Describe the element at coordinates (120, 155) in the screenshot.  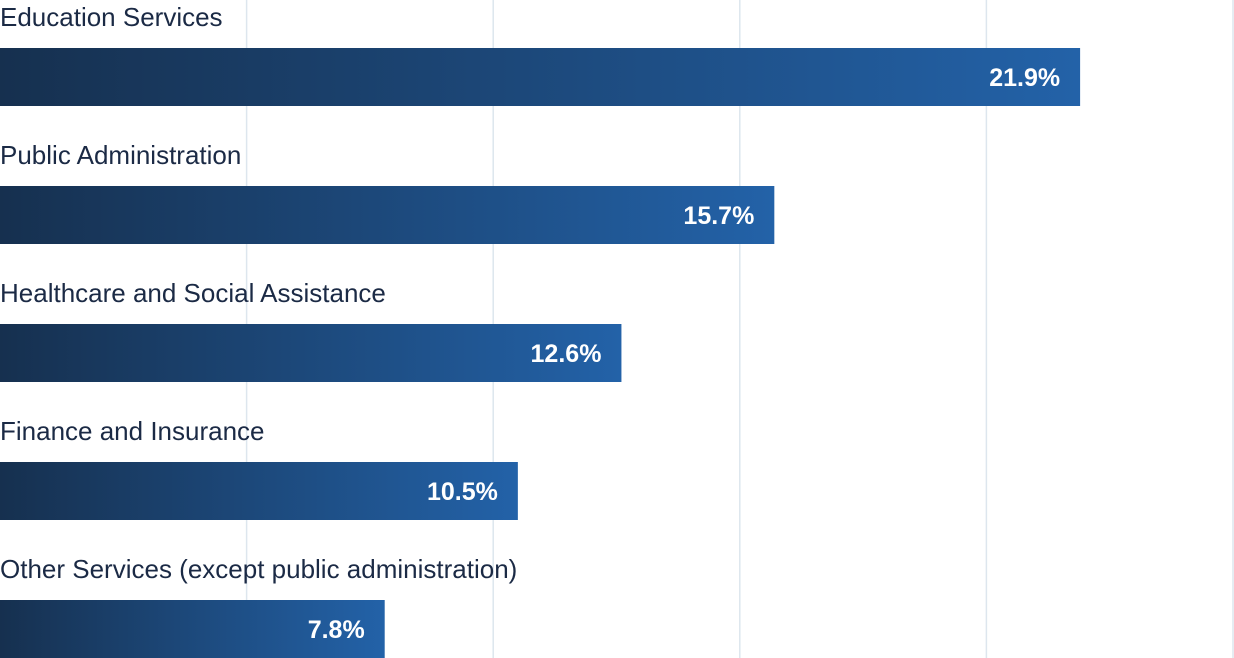
I see `category-label: Public Administration` at that location.